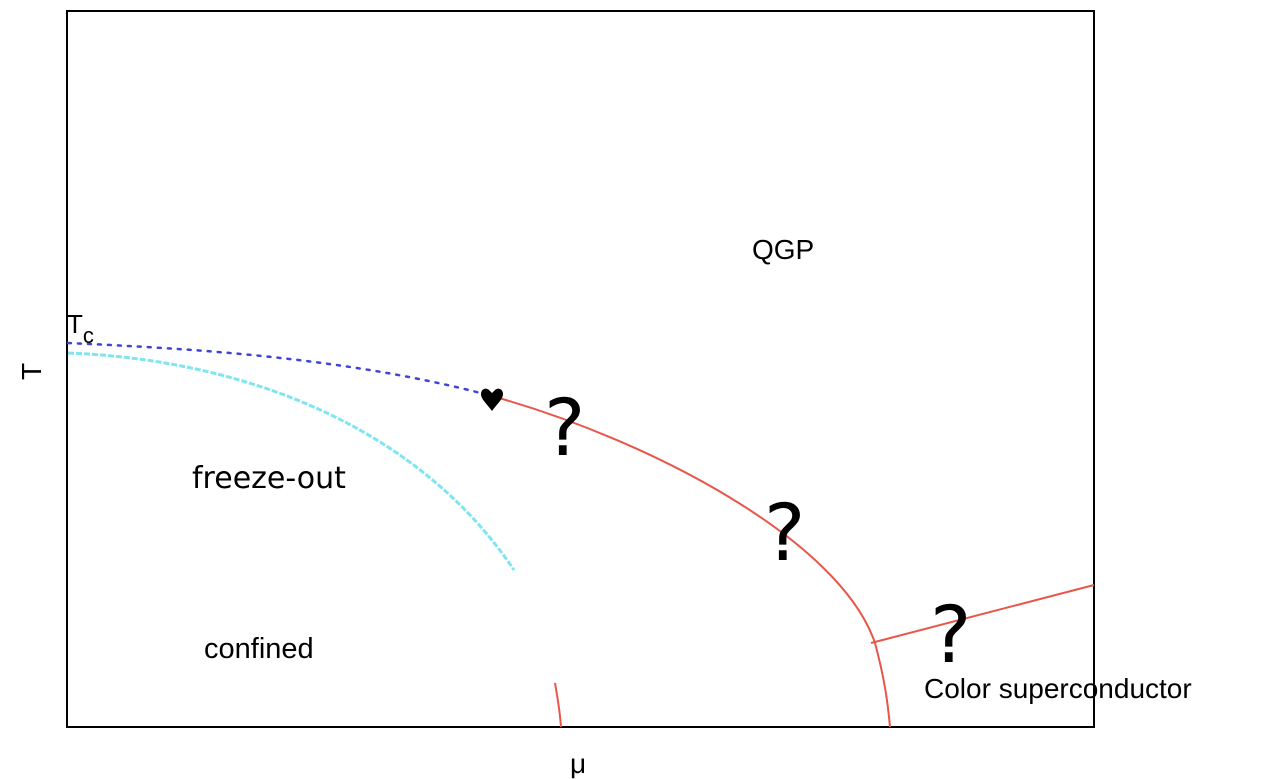 This screenshot has width=1263, height=779. Describe the element at coordinates (88, 335) in the screenshot. I see `tc-subscript: c` at that location.